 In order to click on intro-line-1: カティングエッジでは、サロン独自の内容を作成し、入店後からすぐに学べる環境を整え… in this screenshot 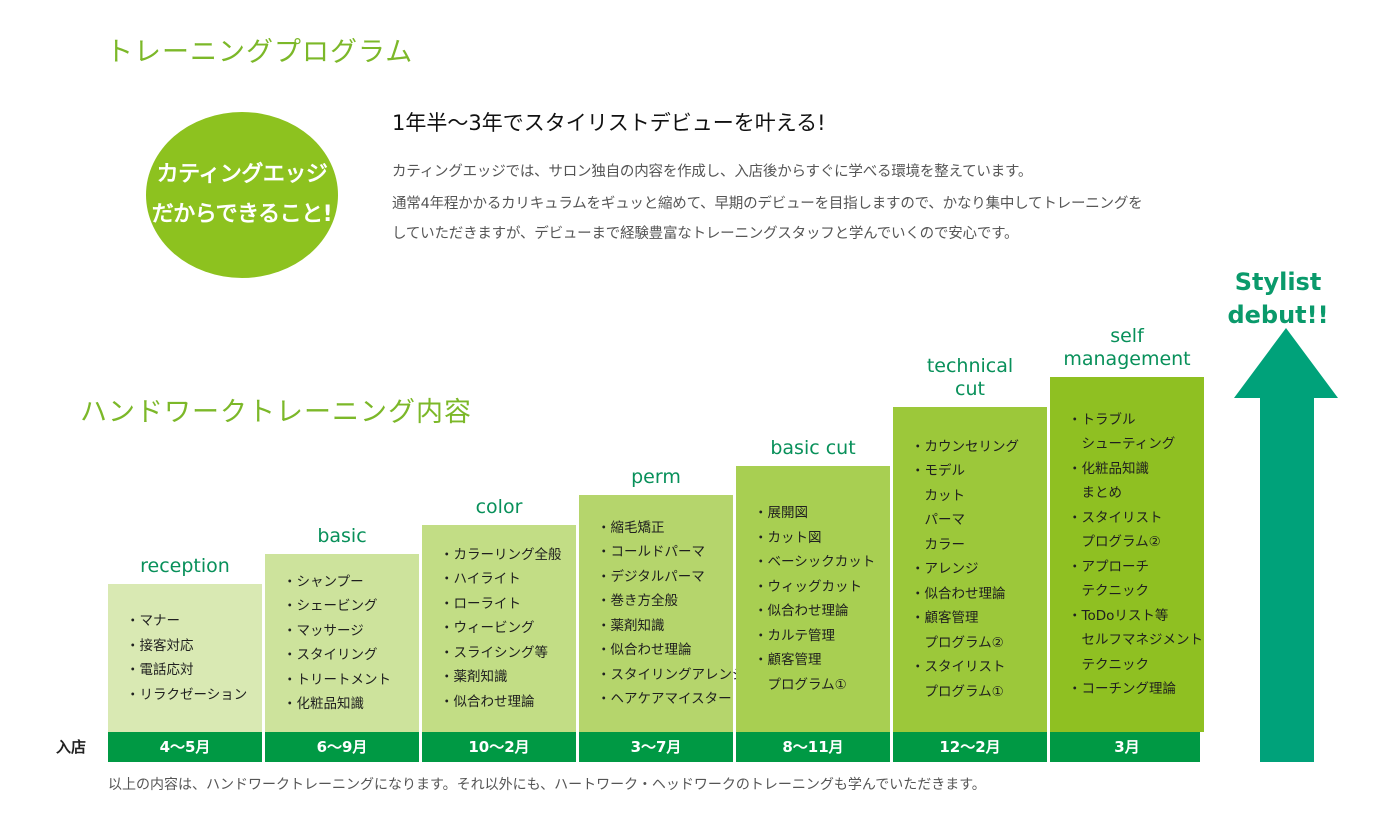, I will do `click(712, 172)`.